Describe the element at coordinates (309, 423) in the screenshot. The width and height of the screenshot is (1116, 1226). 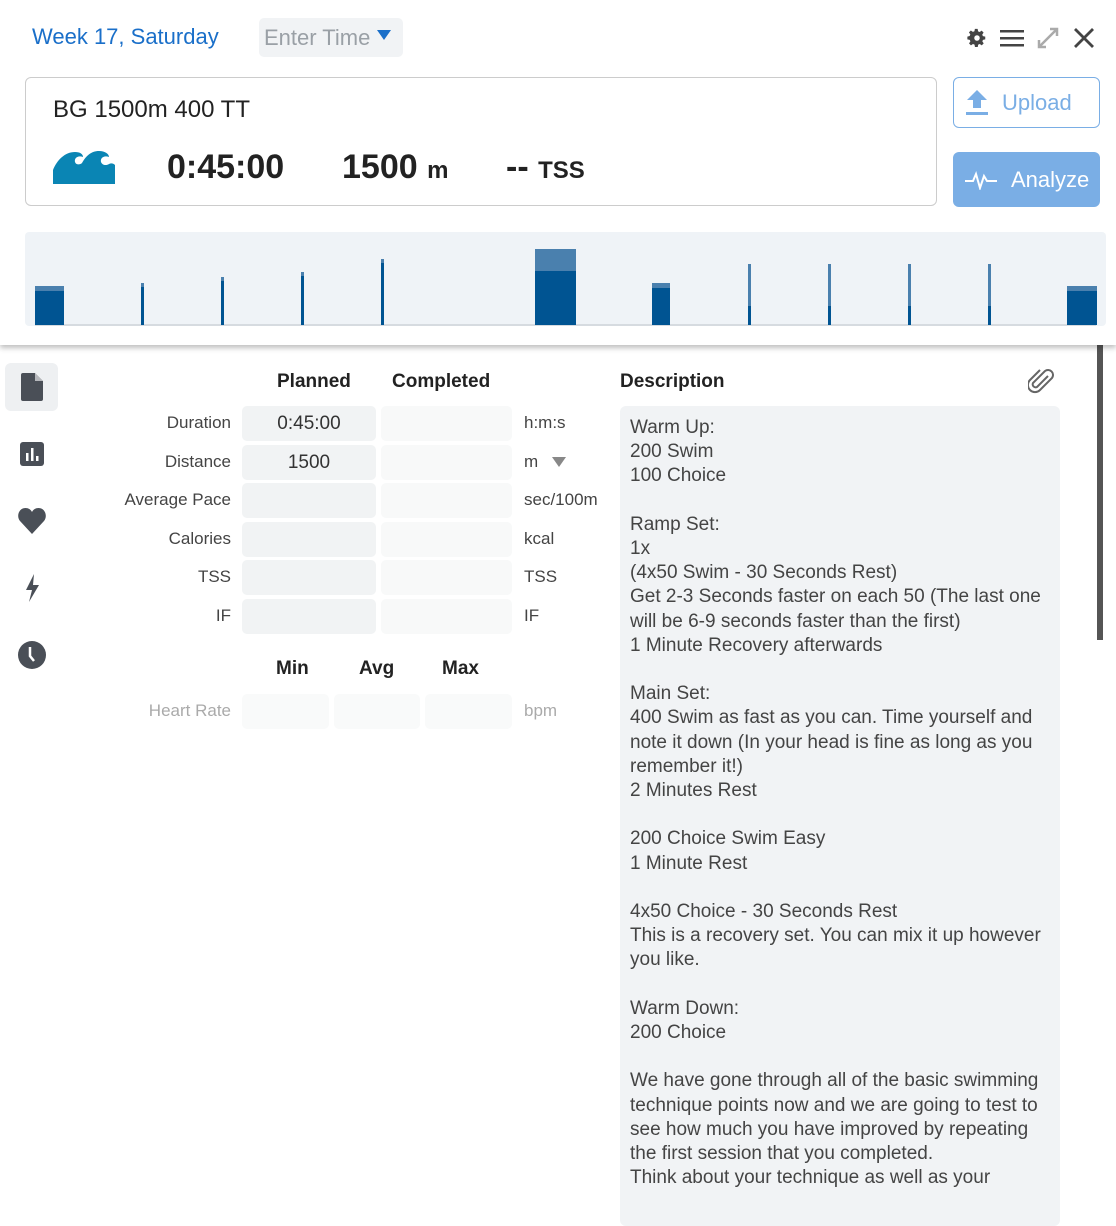
I see `planned-input: 0:45:00` at that location.